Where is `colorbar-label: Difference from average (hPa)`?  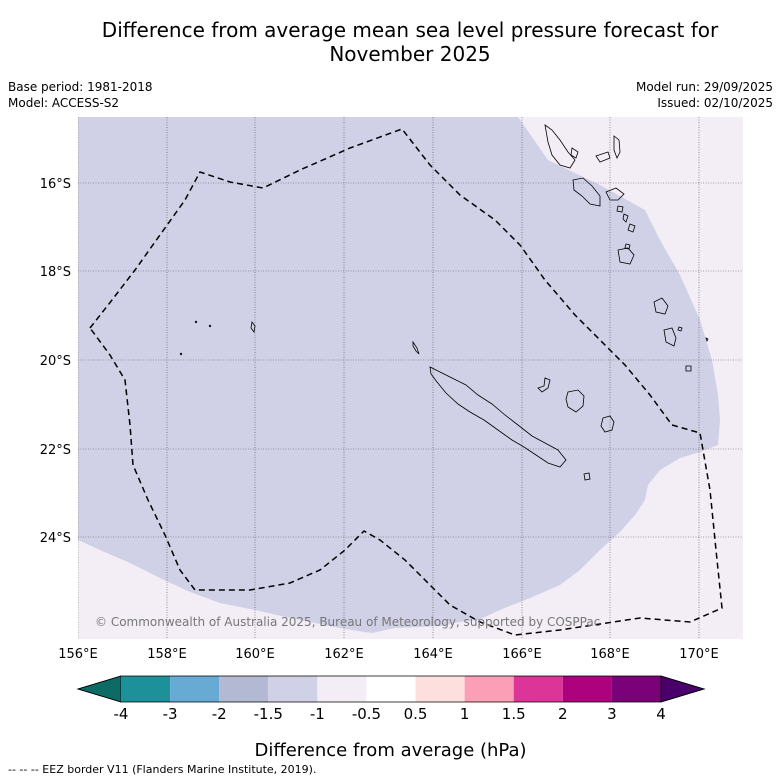 colorbar-label: Difference from average (hPa) is located at coordinates (390, 750).